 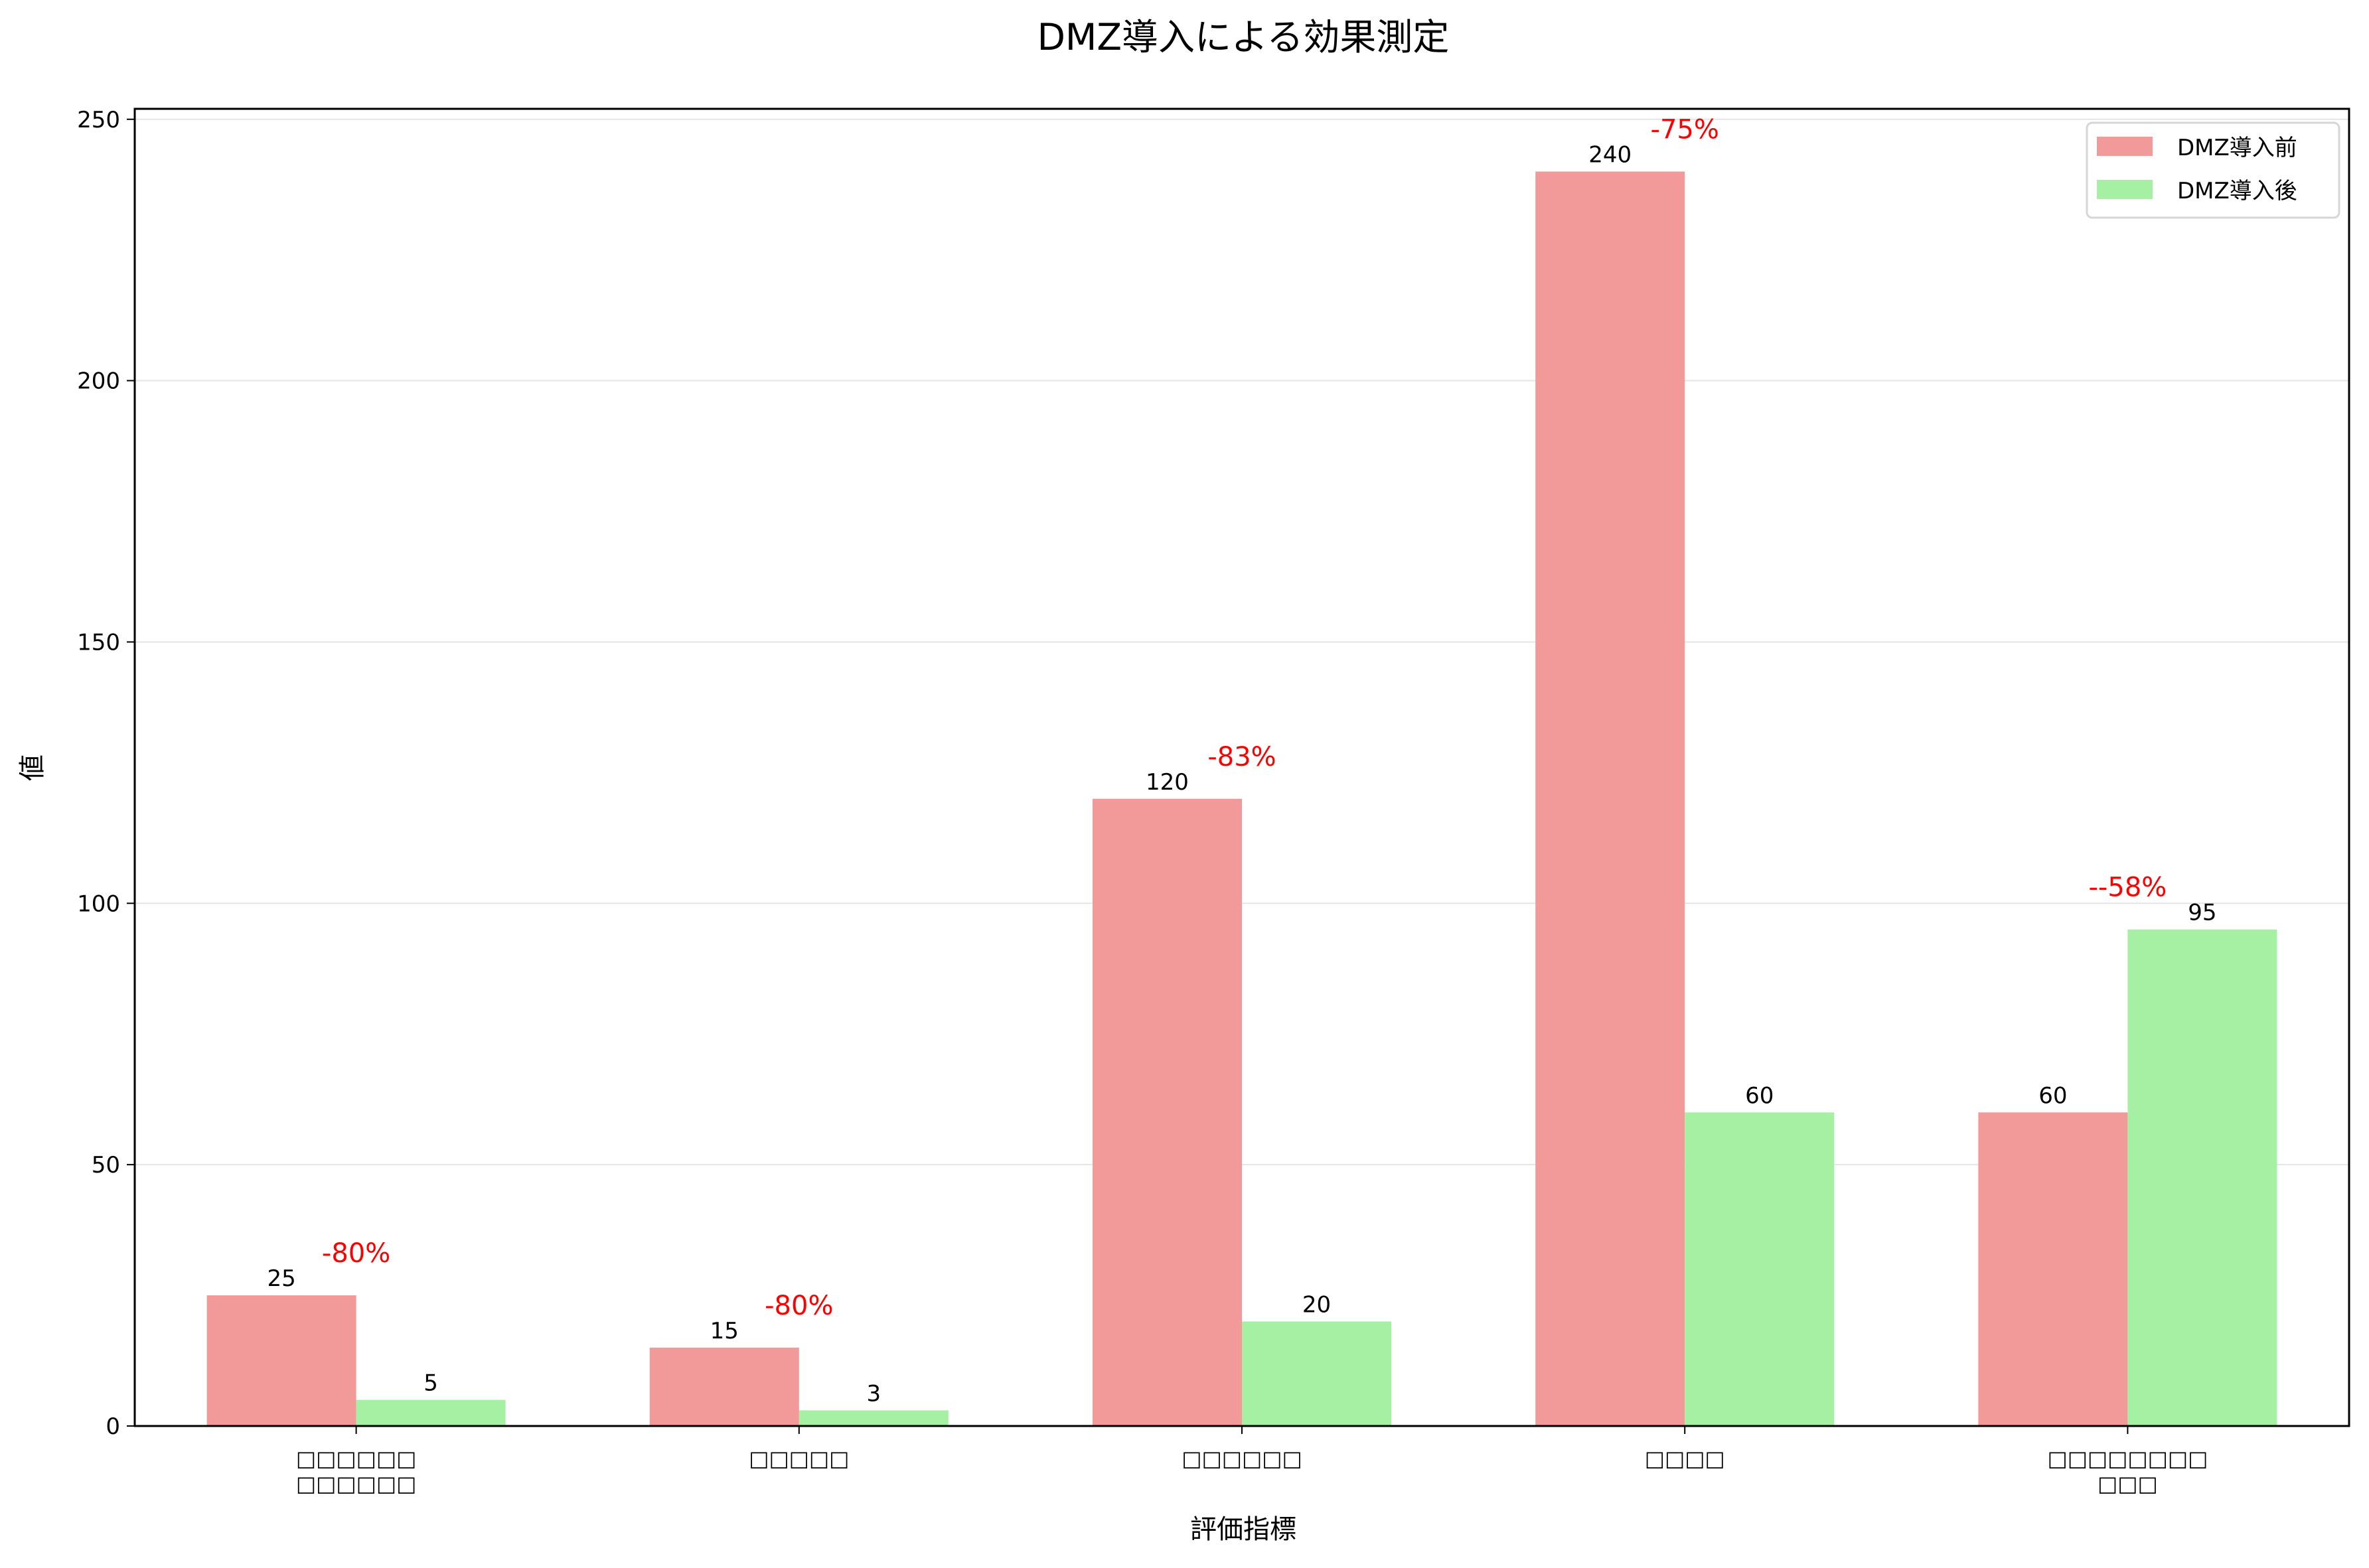 What do you see at coordinates (2237, 148) in the screenshot?
I see `legend-label-before: DMZ導入前` at bounding box center [2237, 148].